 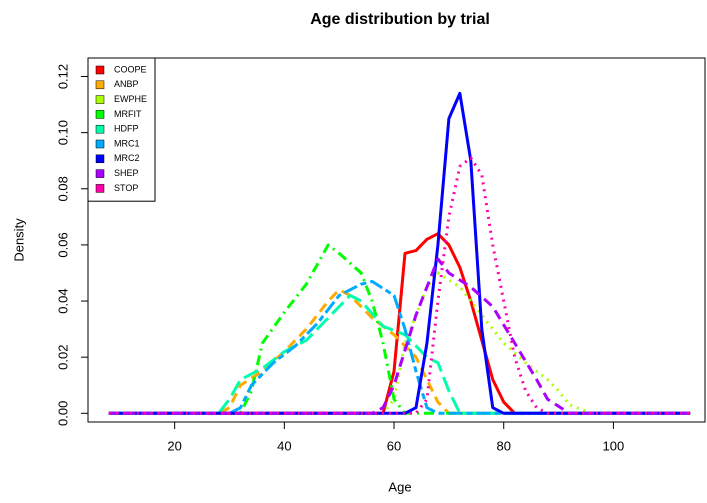 I want to click on x-axis-label: Age, so click(x=399, y=486).